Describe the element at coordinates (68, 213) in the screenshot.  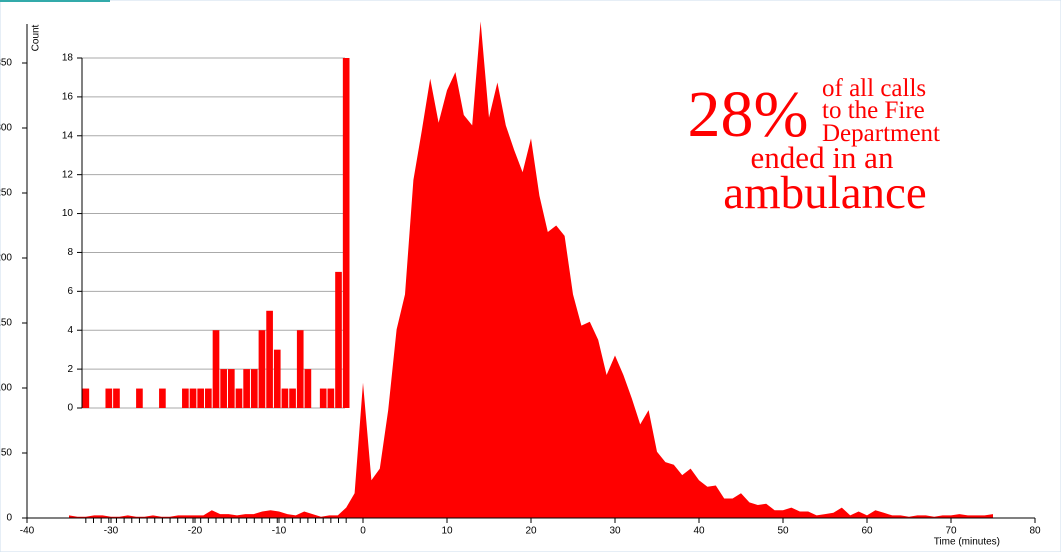
I see `y-tick-label: 10` at that location.